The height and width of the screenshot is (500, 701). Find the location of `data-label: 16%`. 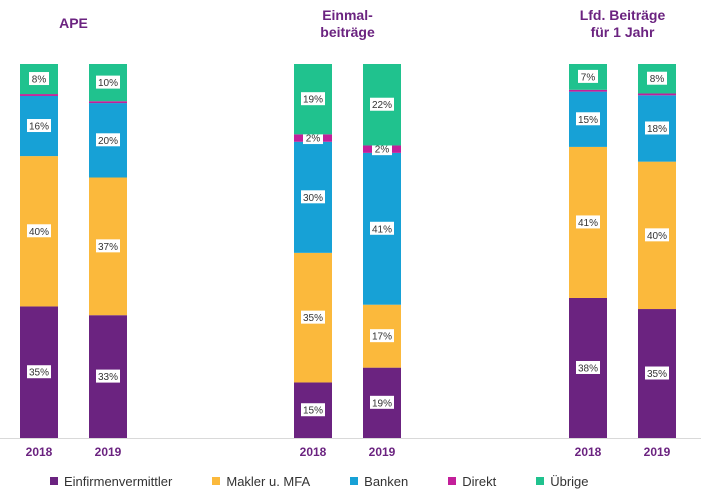

data-label: 16% is located at coordinates (39, 127).